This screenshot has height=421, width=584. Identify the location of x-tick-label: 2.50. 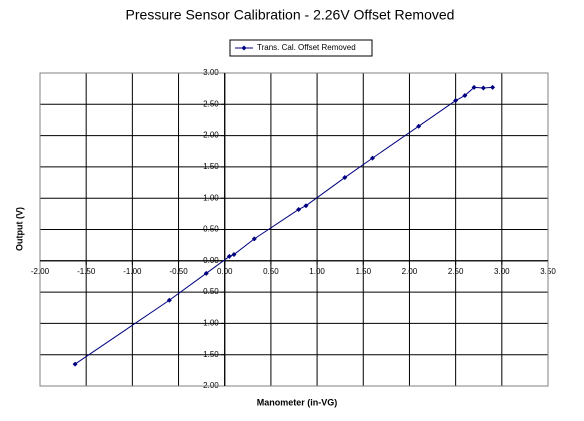
(456, 271).